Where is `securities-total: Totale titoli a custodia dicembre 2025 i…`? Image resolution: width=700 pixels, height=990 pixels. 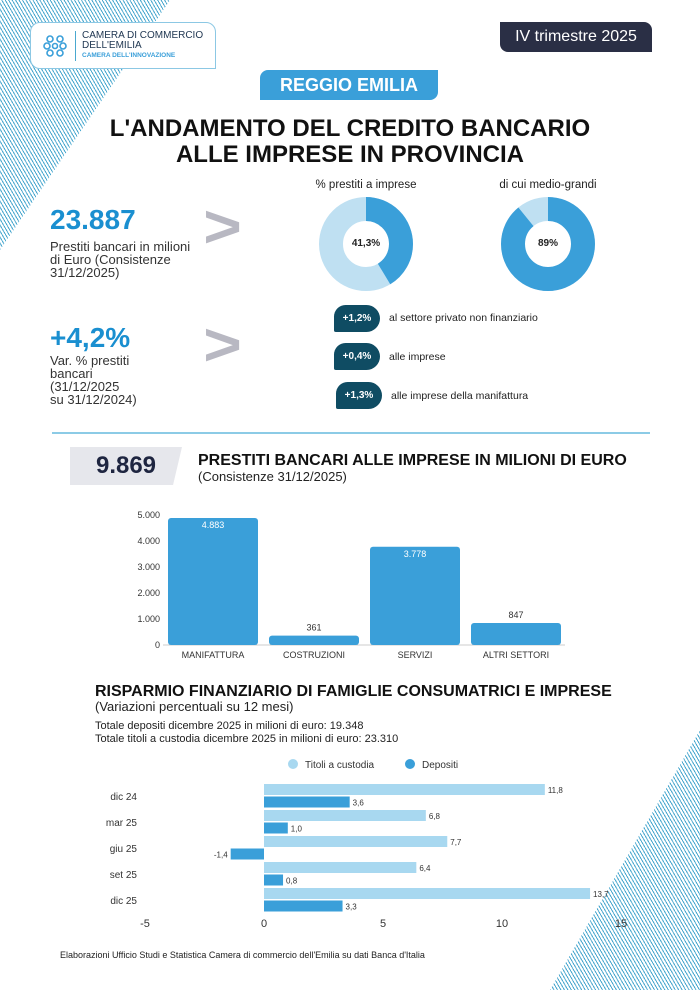
securities-total: Totale titoli a custodia dicembre 2025 i… is located at coordinates (247, 739).